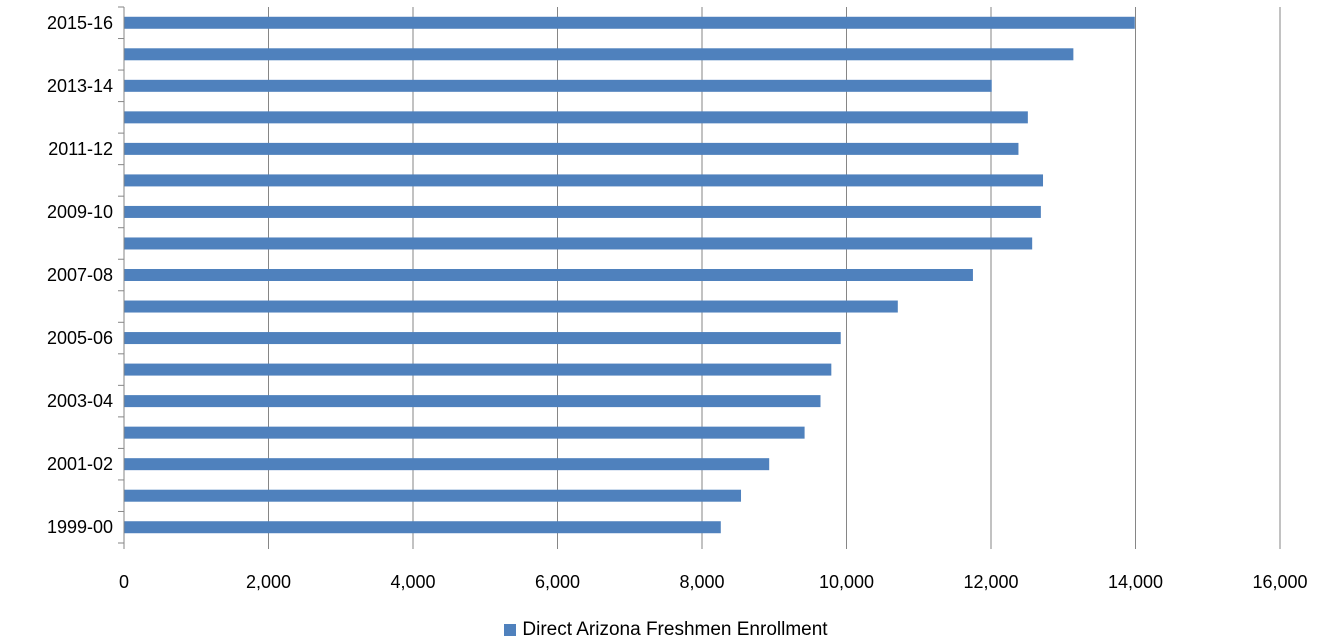  I want to click on y-tick-label: 2015-16, so click(80, 23).